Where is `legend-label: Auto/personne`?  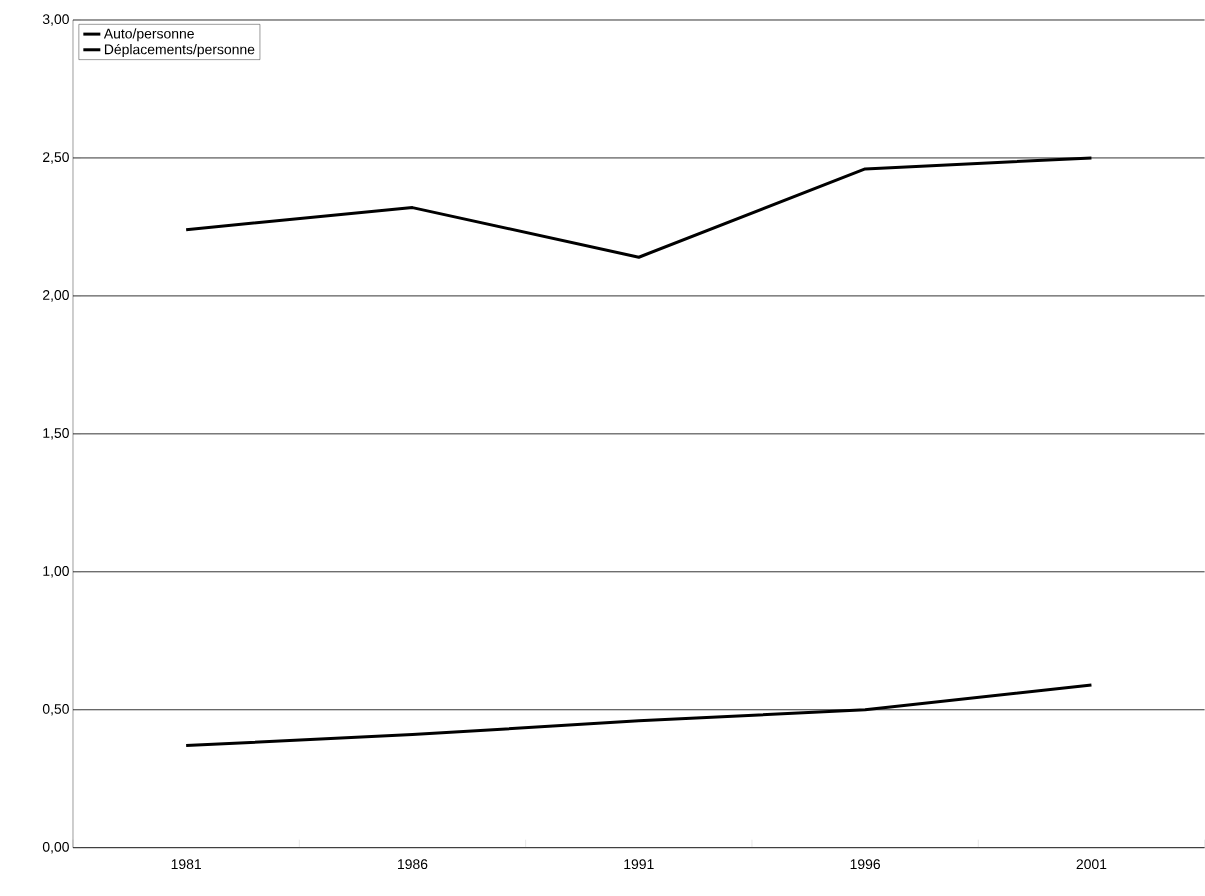 legend-label: Auto/personne is located at coordinates (148, 35).